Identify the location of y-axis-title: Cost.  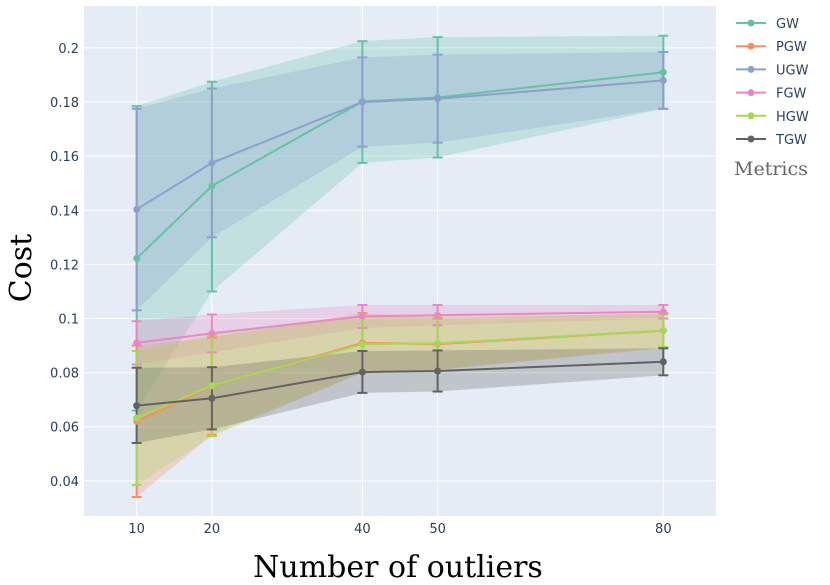
(21, 268).